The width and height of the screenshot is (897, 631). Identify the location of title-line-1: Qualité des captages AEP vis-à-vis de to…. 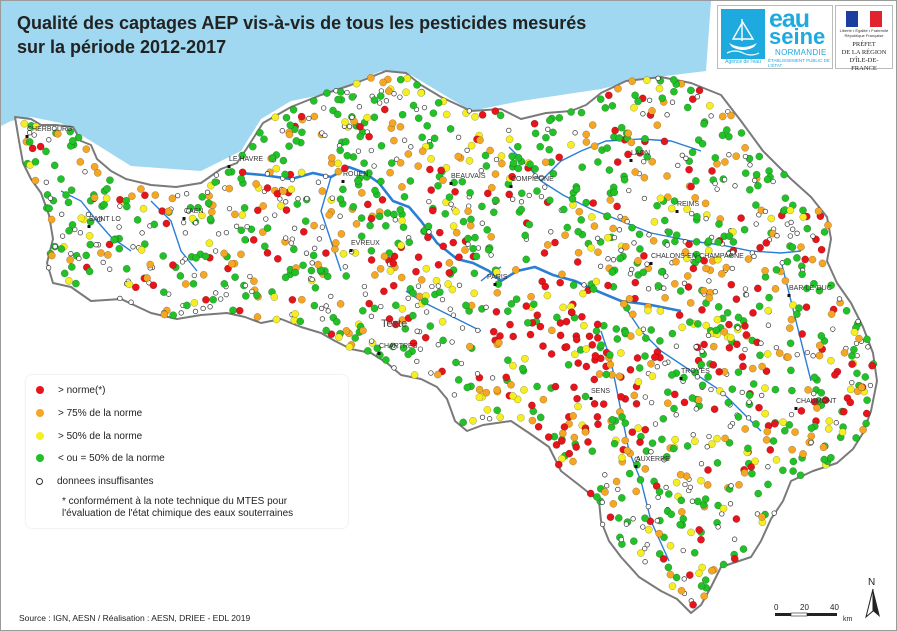
(302, 23).